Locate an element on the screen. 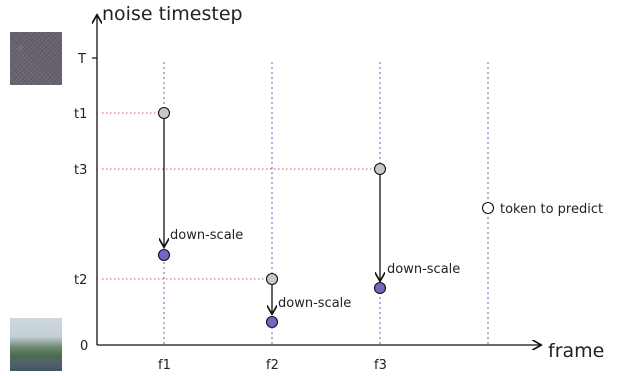 The height and width of the screenshot is (376, 620). x-tick-label-f1: f1 is located at coordinates (164, 365).